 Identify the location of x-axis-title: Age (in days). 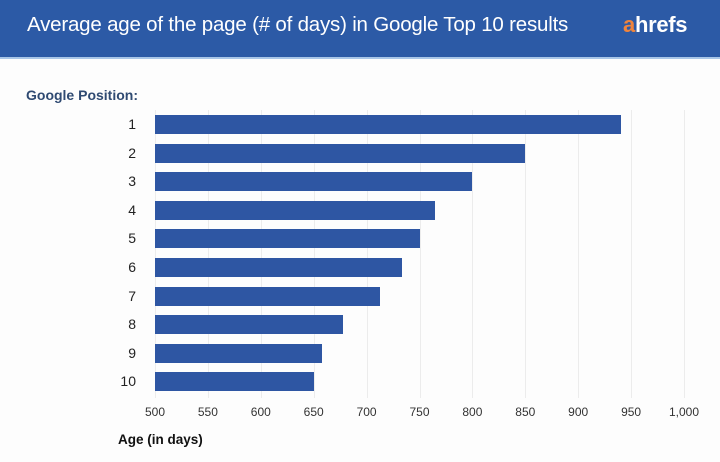
(160, 439).